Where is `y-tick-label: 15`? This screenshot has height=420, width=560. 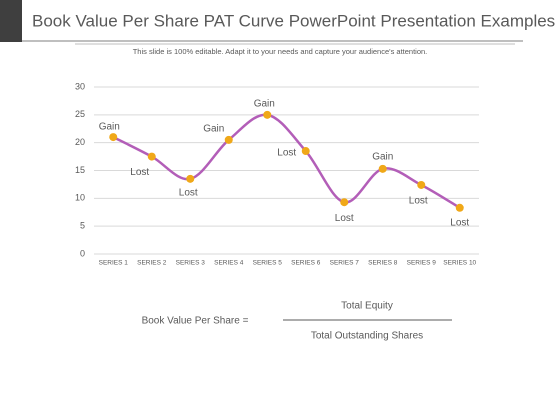
y-tick-label: 15 is located at coordinates (80, 170).